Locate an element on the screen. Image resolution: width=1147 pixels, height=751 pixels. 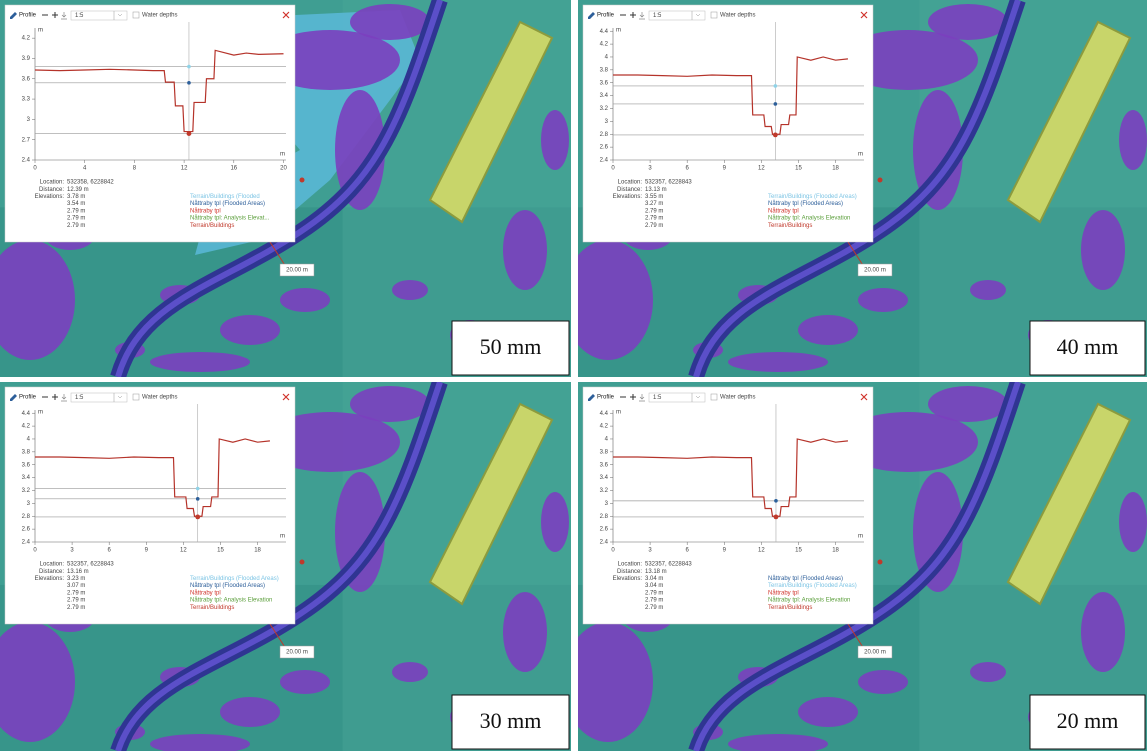
legend-entry: Terrain/Buildings is located at coordinates (790, 226).